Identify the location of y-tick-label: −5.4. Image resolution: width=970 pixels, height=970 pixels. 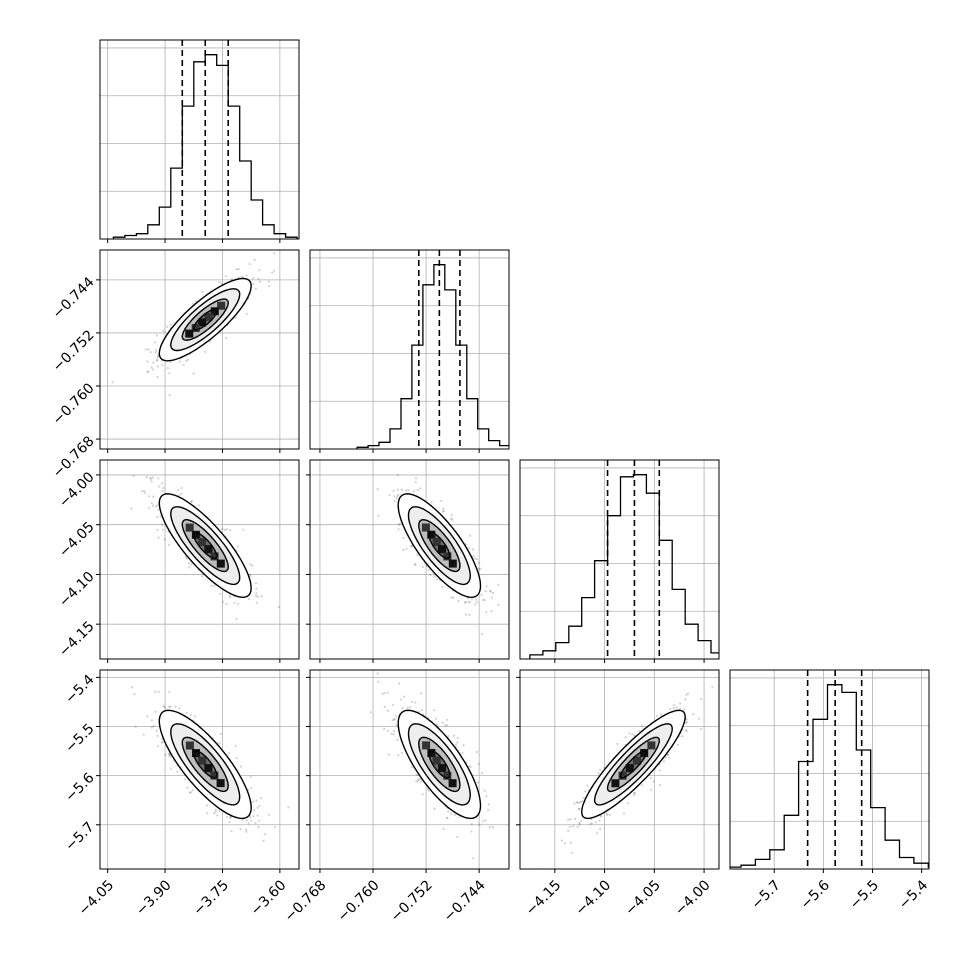
(79, 689).